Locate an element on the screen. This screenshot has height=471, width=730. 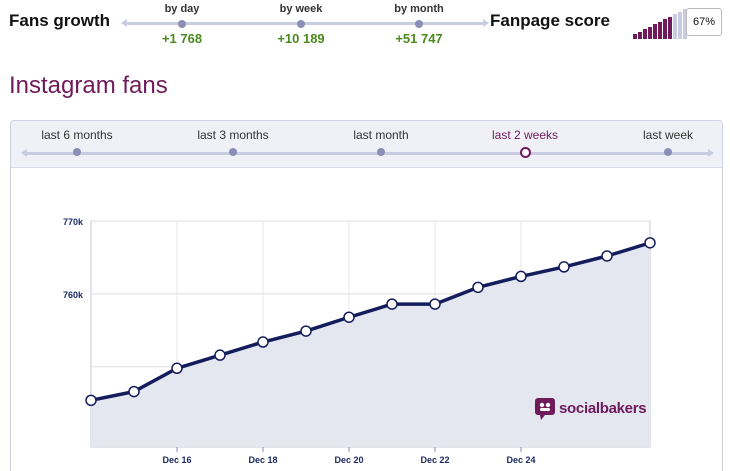
period-tab-last-3-months: last 3 months is located at coordinates (233, 138).